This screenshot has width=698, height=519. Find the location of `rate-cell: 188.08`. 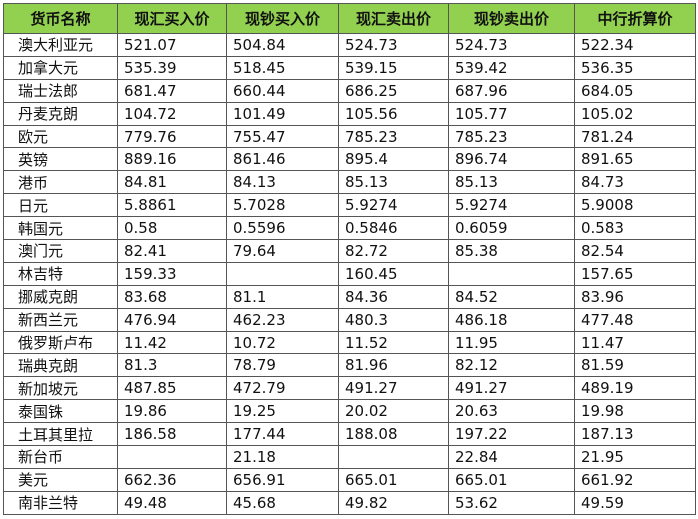

rate-cell: 188.08 is located at coordinates (393, 434).